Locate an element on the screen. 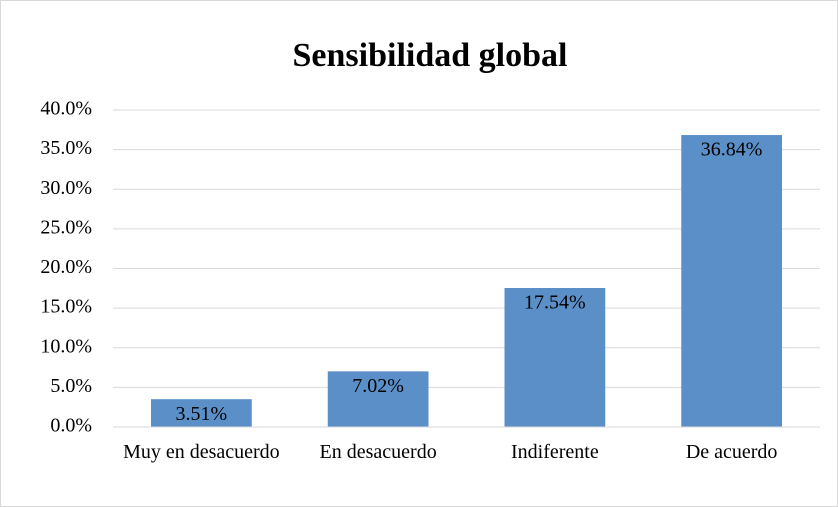 This screenshot has height=507, width=838. x-tick-label-box: En desacuerdo is located at coordinates (378, 452).